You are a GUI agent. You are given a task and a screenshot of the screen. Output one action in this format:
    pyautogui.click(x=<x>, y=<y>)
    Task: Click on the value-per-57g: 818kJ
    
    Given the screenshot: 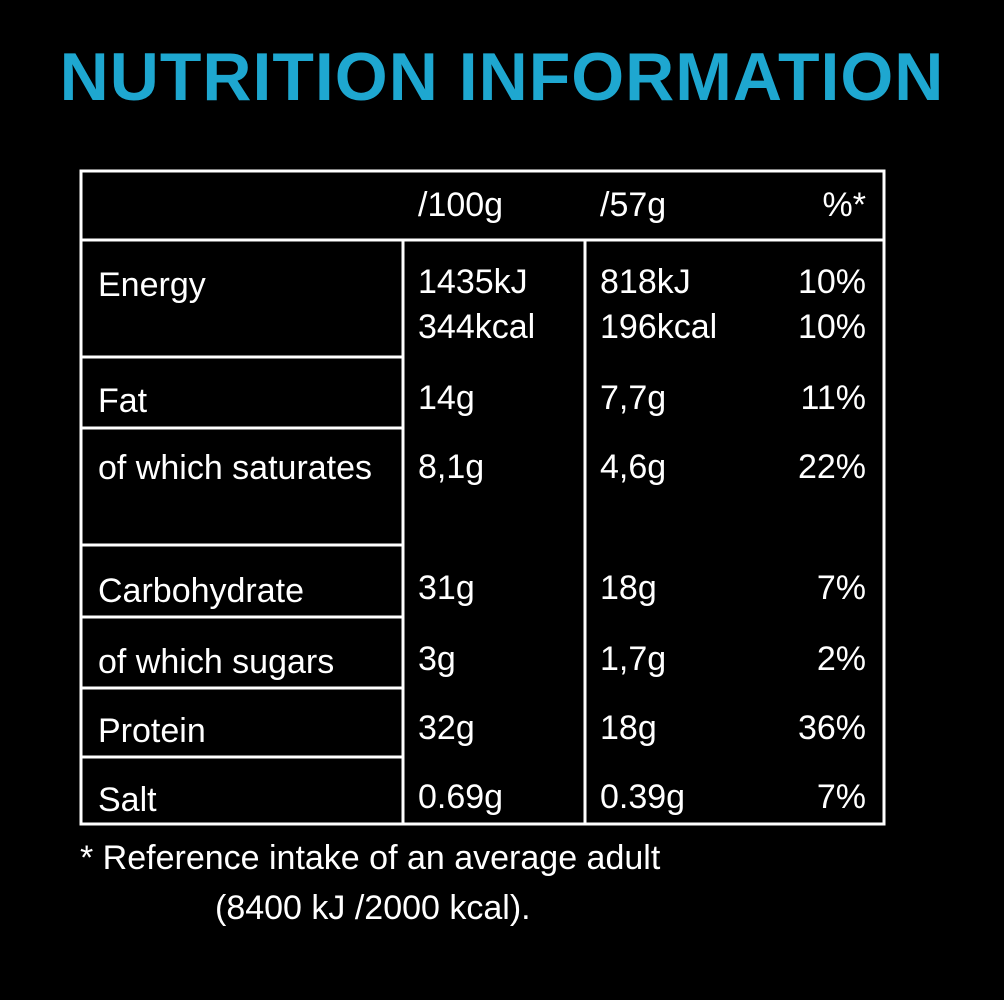 What is the action you would take?
    pyautogui.click(x=645, y=282)
    